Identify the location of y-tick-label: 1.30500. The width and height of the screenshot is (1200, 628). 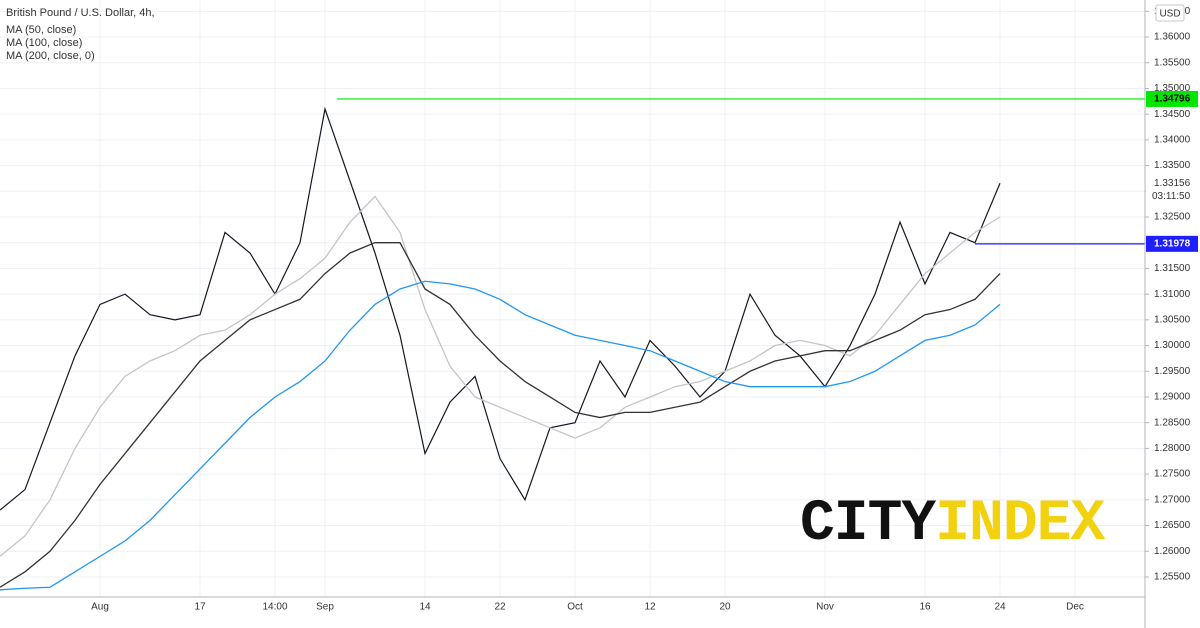
(1172, 319).